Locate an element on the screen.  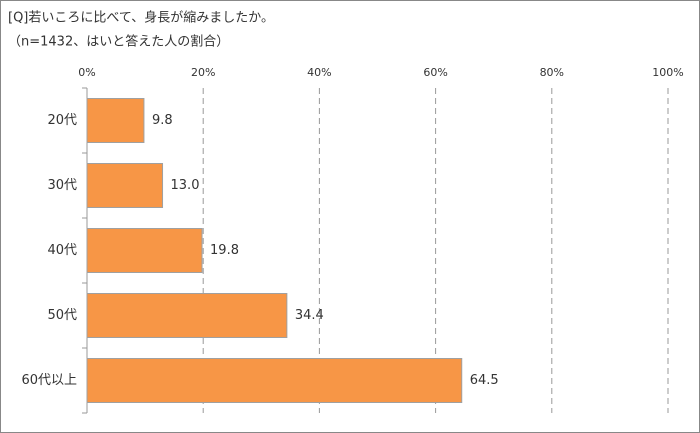
x-tick-label: 60% is located at coordinates (435, 72).